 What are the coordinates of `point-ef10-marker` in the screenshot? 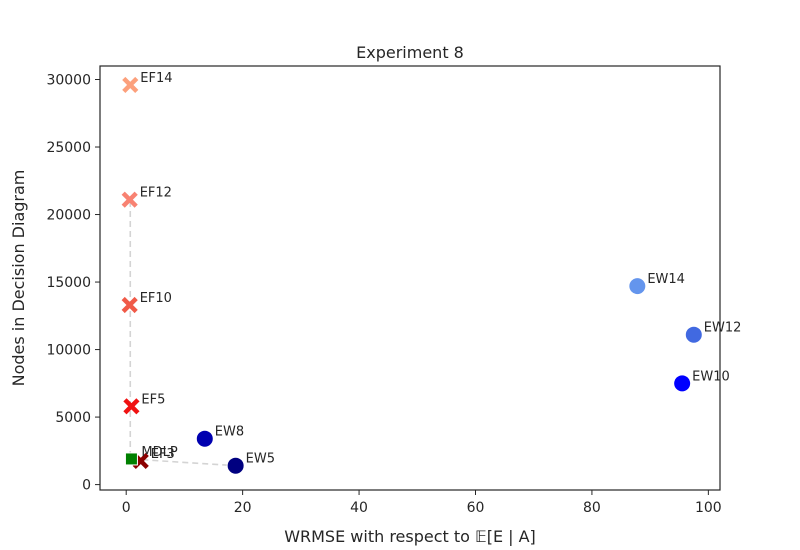 It's located at (129, 305).